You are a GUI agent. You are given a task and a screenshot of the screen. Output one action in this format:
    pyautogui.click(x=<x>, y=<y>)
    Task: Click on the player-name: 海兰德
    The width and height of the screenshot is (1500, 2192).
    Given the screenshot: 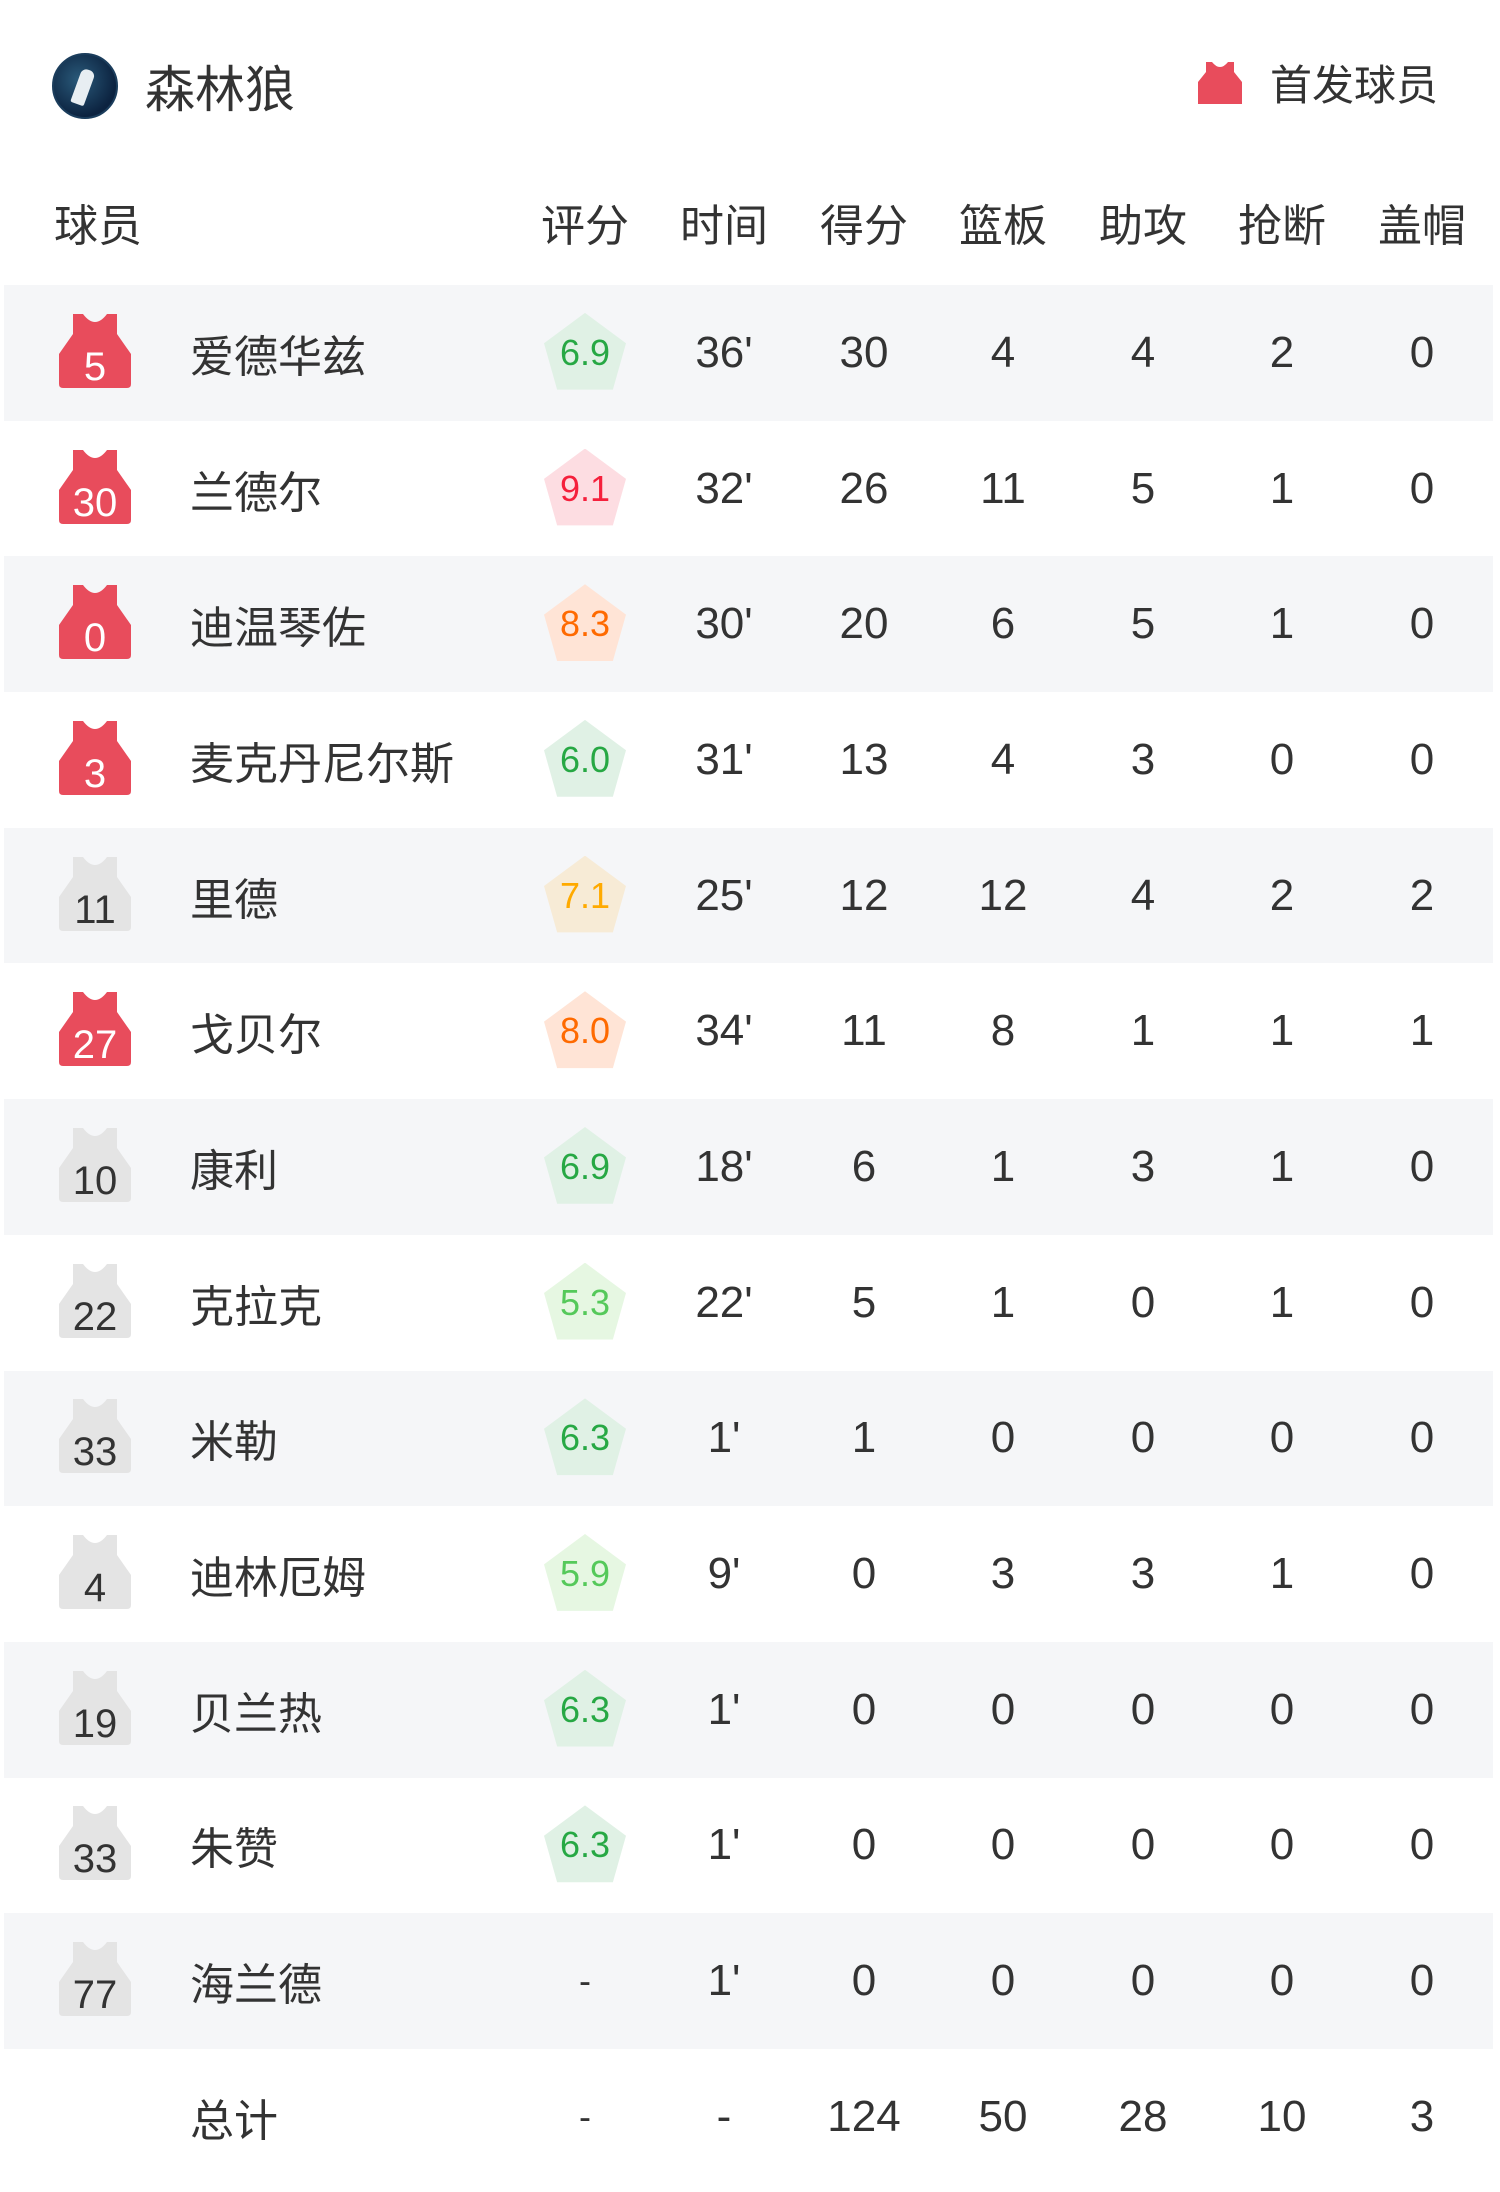 What is the action you would take?
    pyautogui.click(x=256, y=1986)
    